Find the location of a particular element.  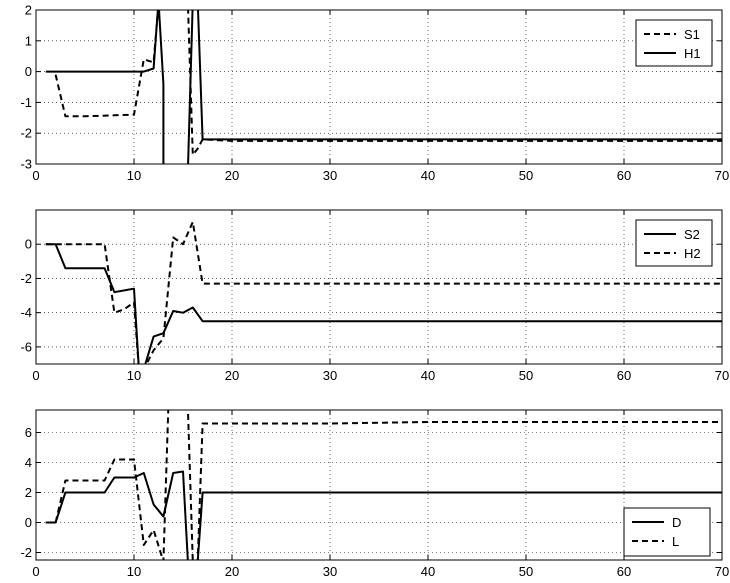

y-tick-label: -3 is located at coordinates (26, 164).